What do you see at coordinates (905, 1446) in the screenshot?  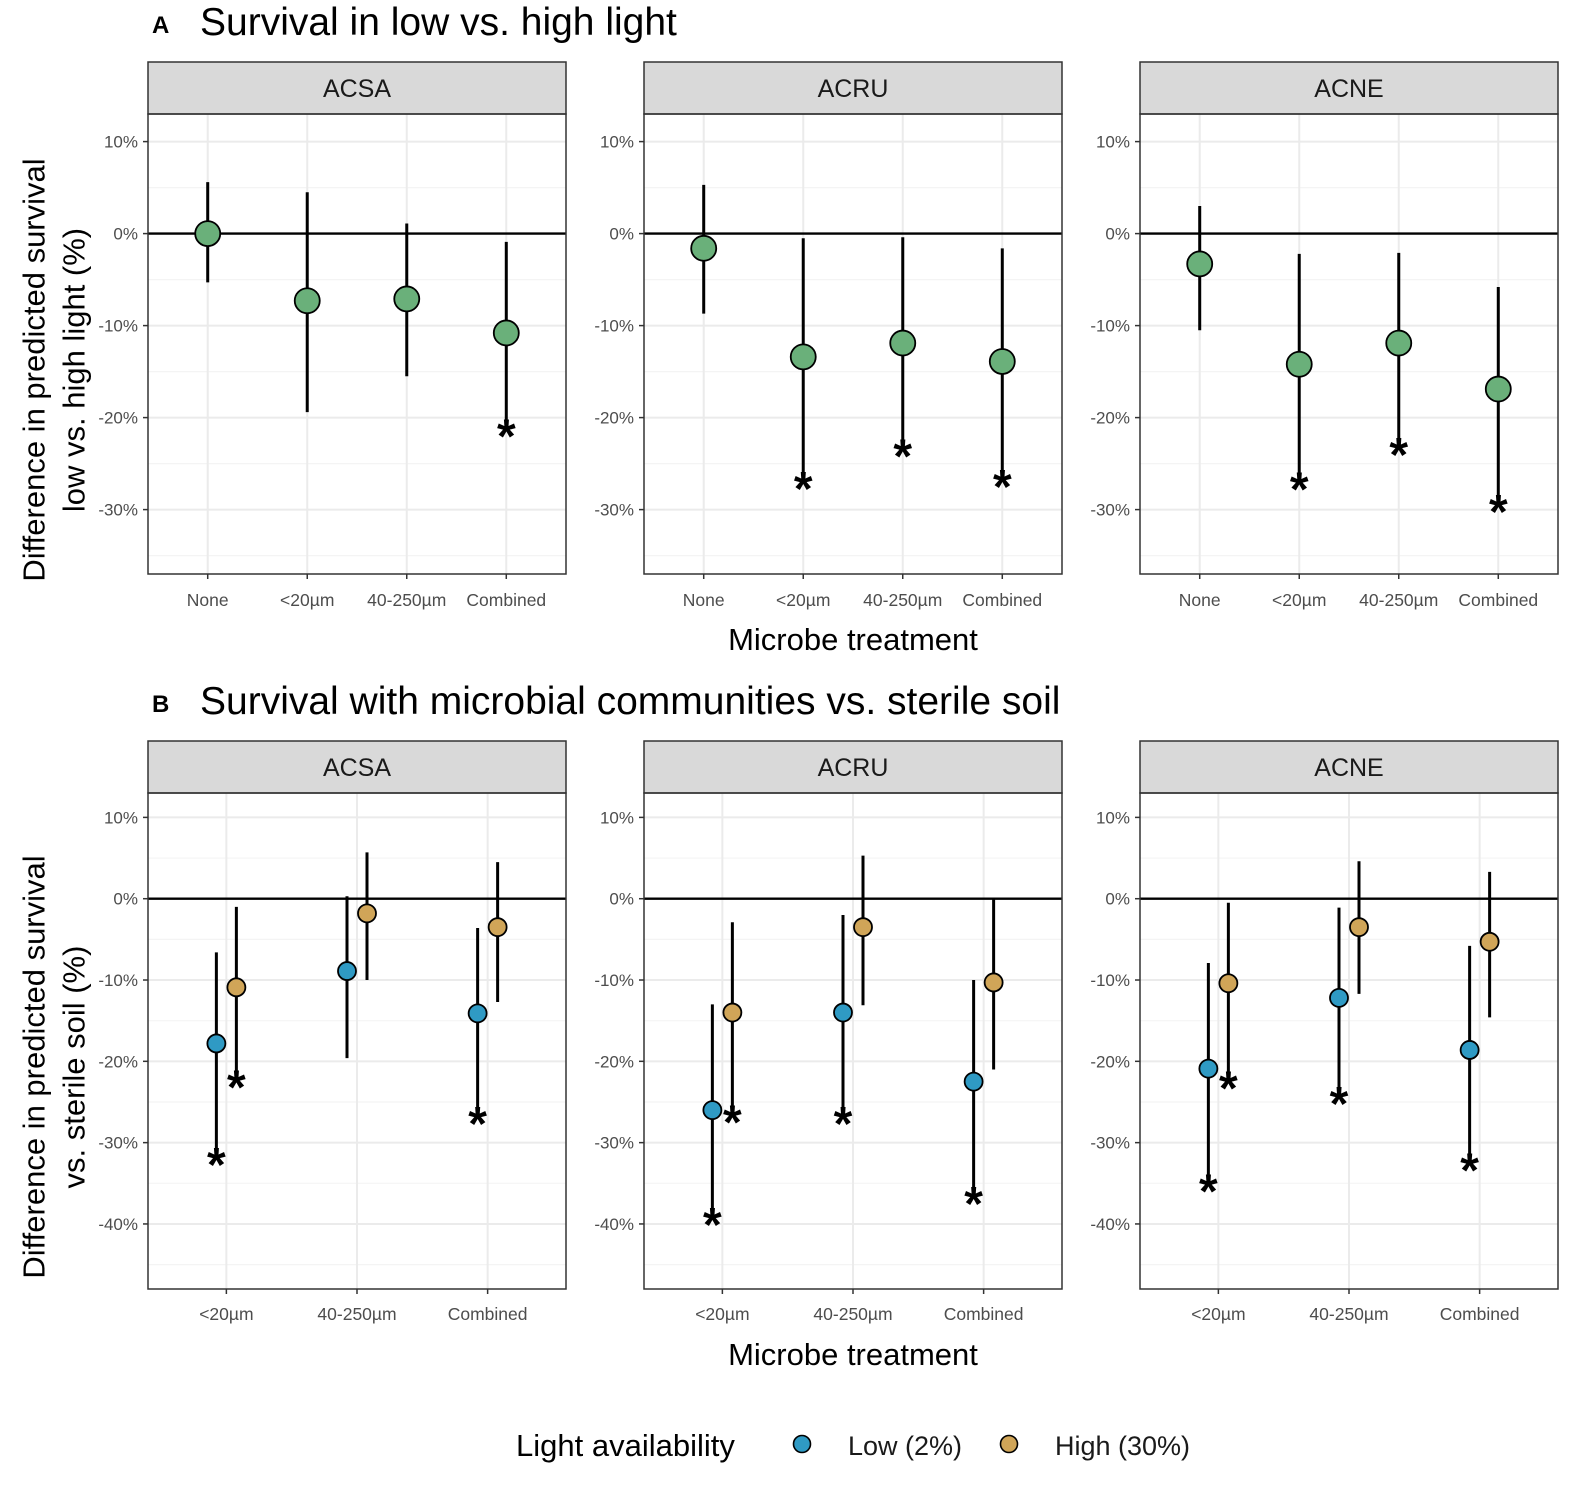 I see `legend-label-low: Low (2%)` at bounding box center [905, 1446].